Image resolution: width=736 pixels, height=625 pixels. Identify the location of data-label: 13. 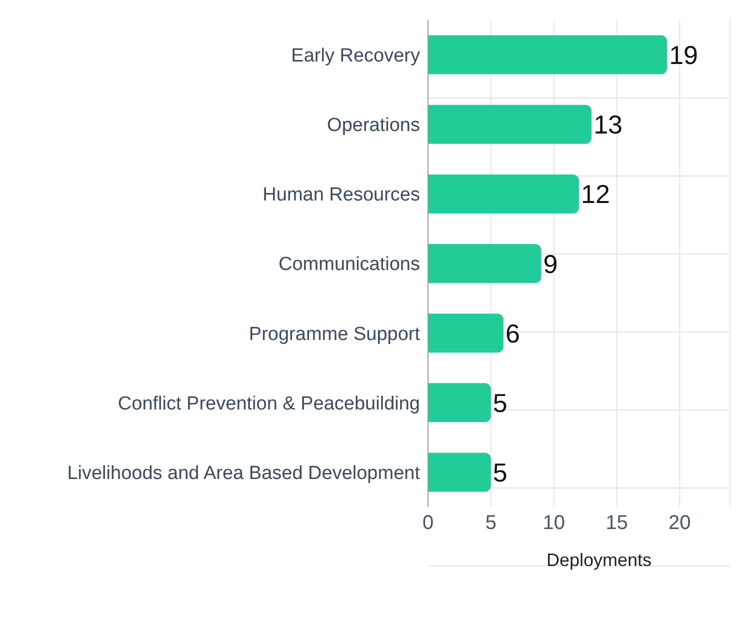
(608, 125).